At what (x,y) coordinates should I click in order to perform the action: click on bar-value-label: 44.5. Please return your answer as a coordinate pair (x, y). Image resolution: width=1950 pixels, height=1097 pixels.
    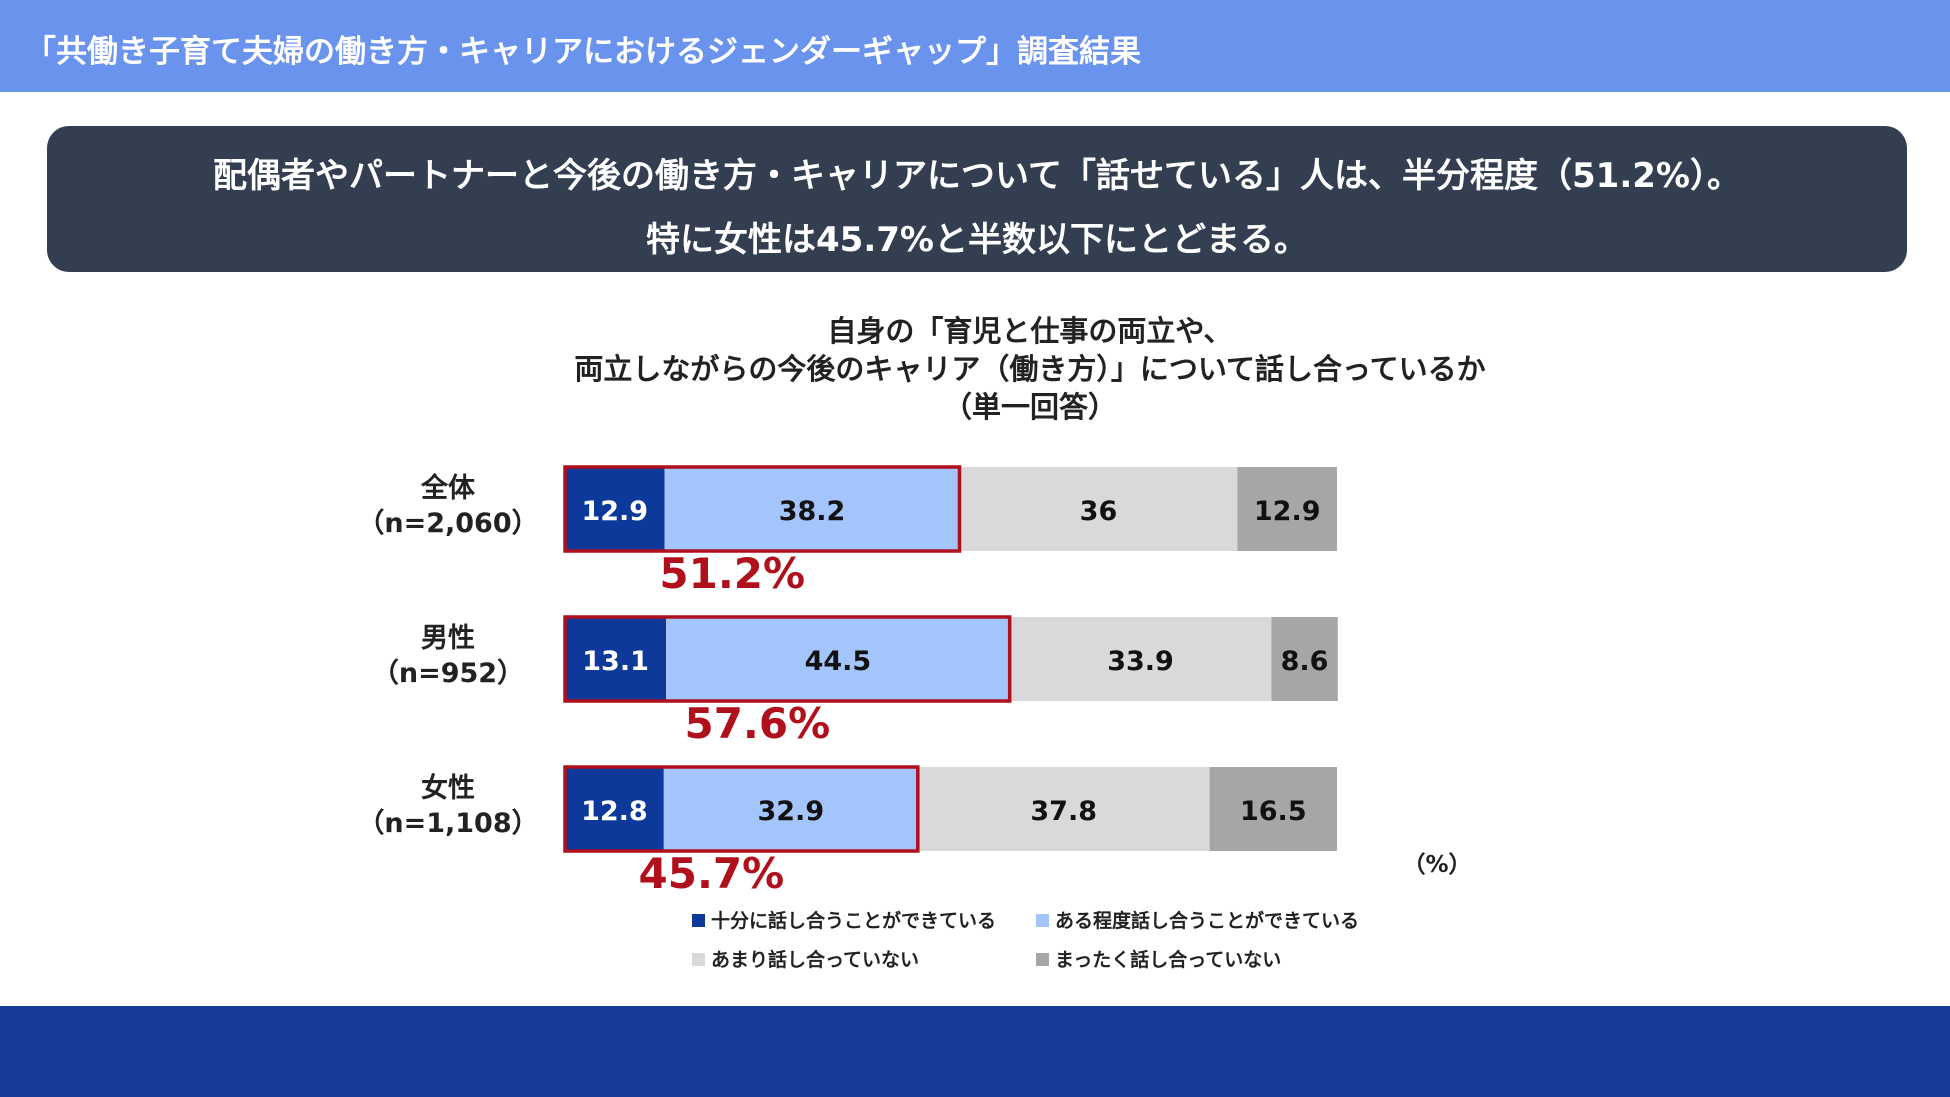
    Looking at the image, I should click on (838, 661).